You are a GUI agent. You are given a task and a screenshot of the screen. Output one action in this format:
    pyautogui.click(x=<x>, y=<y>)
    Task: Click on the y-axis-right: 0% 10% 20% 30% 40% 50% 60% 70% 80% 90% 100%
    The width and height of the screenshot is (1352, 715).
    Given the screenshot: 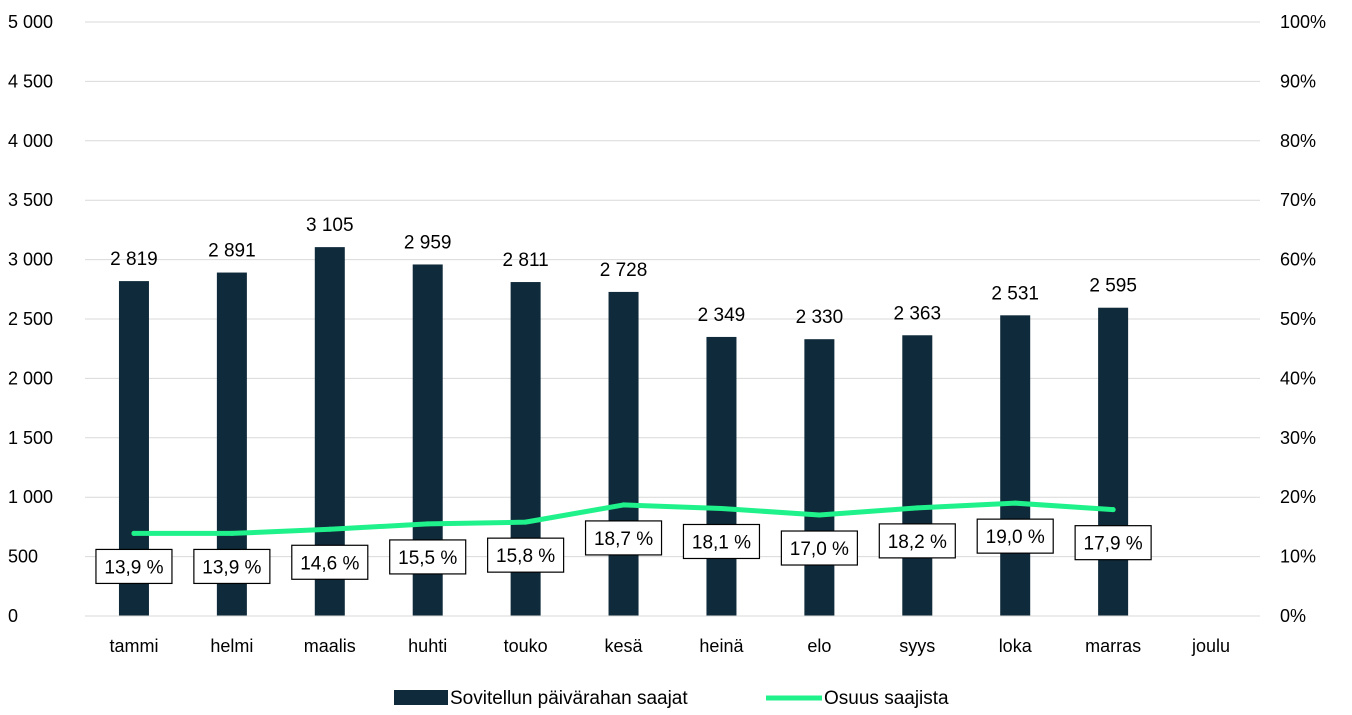 What is the action you would take?
    pyautogui.click(x=1303, y=319)
    